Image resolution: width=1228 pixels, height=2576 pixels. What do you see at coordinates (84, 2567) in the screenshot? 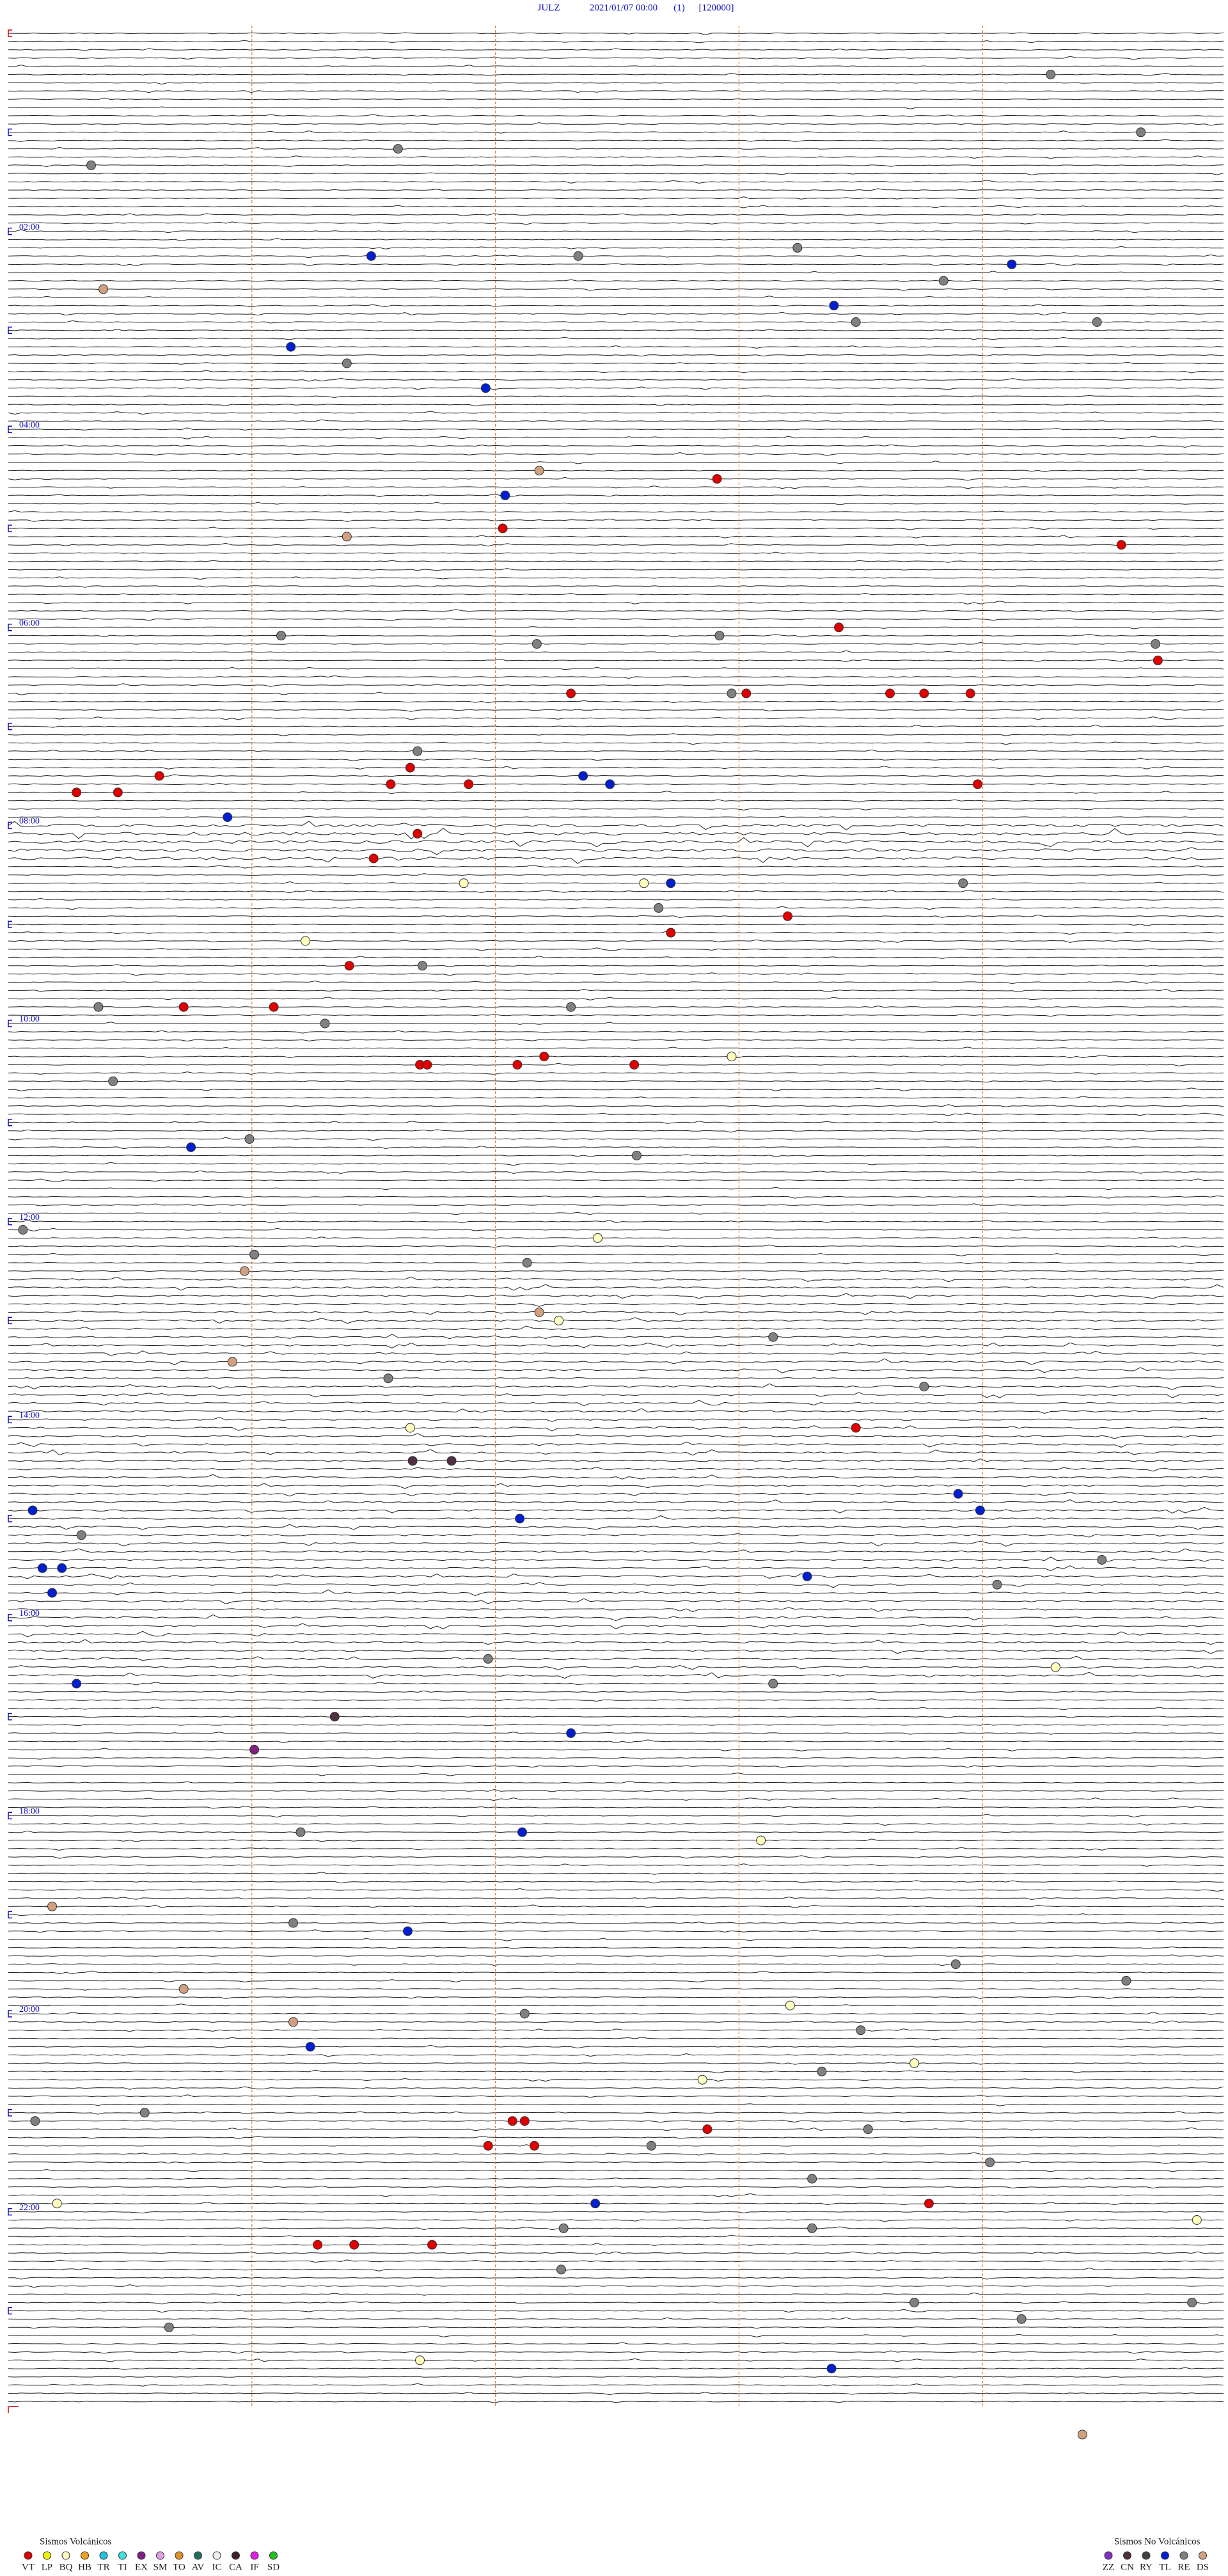
I see `legend-code: HB` at bounding box center [84, 2567].